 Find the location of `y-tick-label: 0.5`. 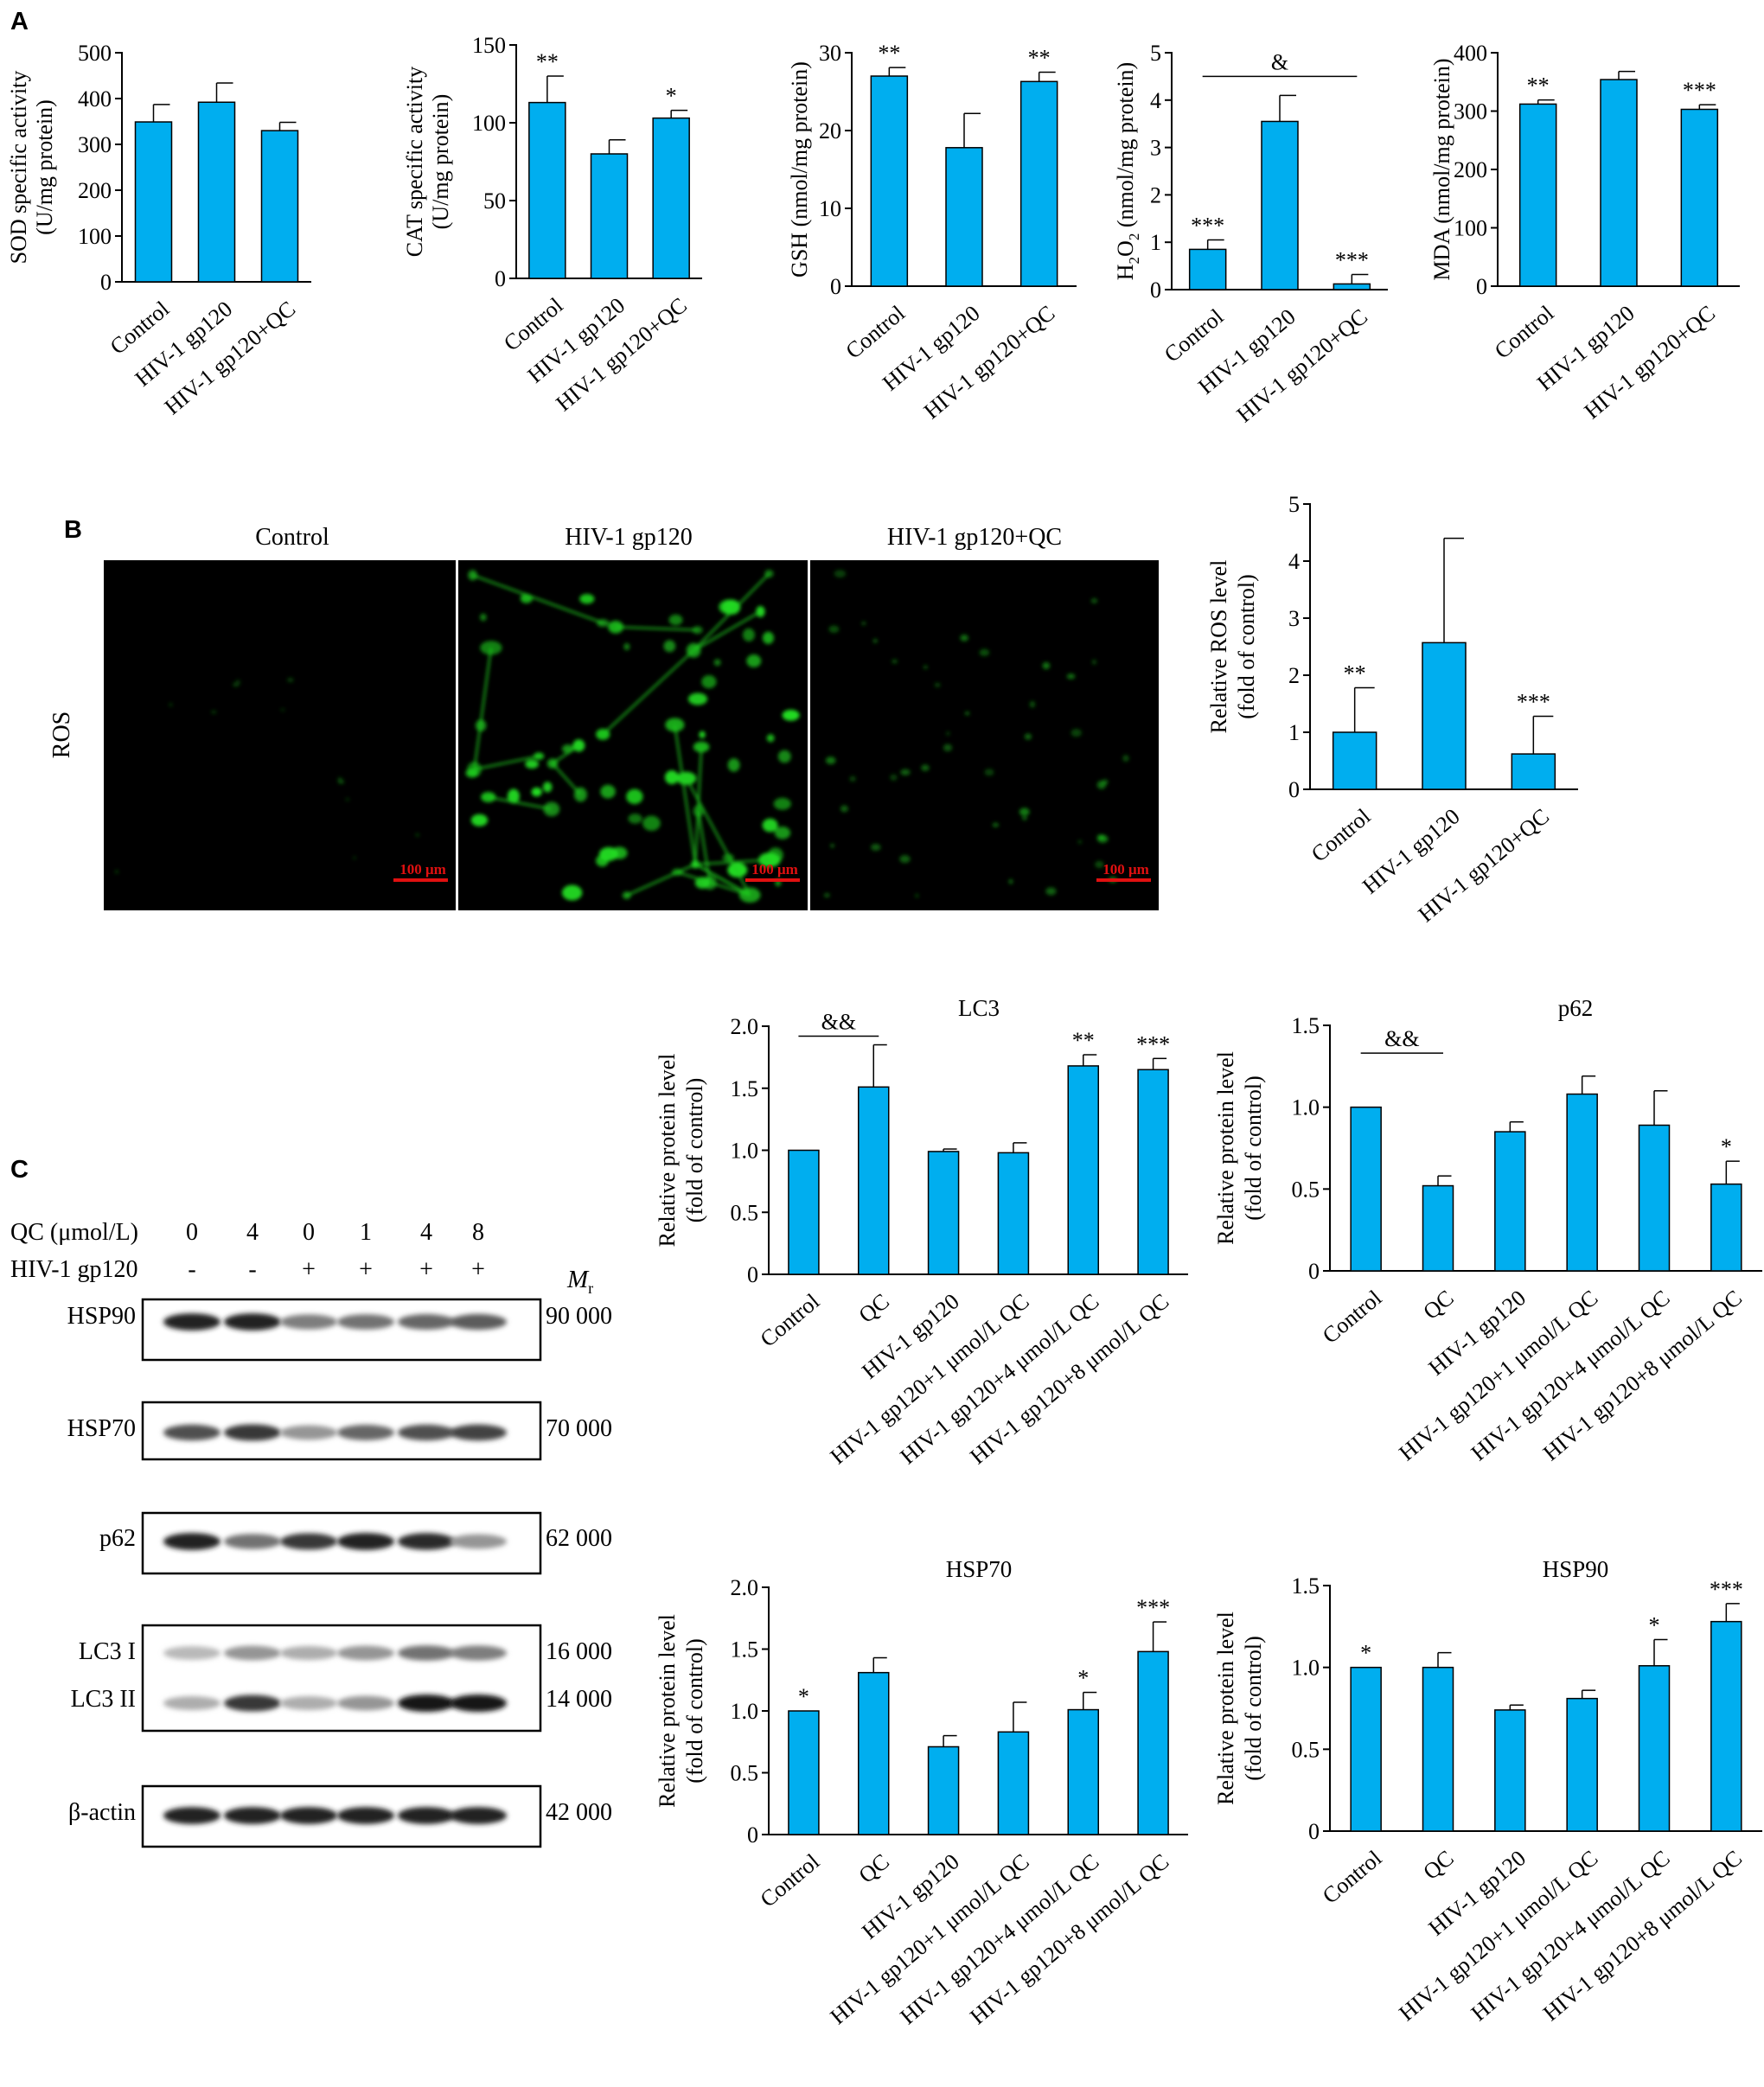

y-tick-label: 0.5 is located at coordinates (1306, 1189).